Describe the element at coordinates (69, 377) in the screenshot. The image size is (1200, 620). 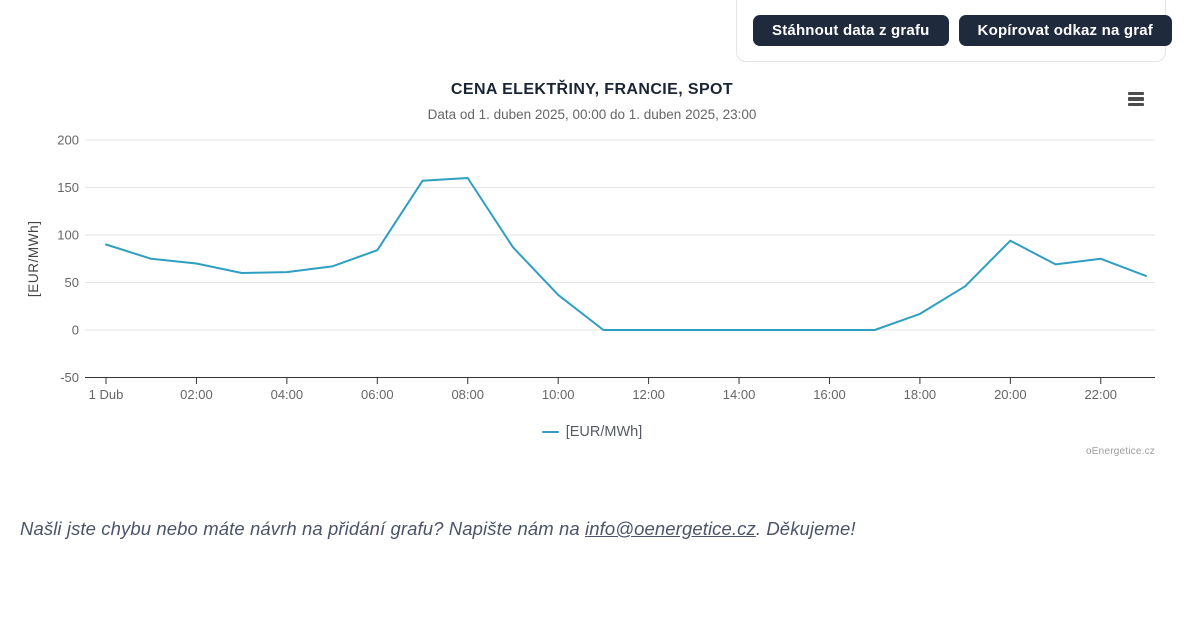
I see `y-axis-tick-label: -50` at that location.